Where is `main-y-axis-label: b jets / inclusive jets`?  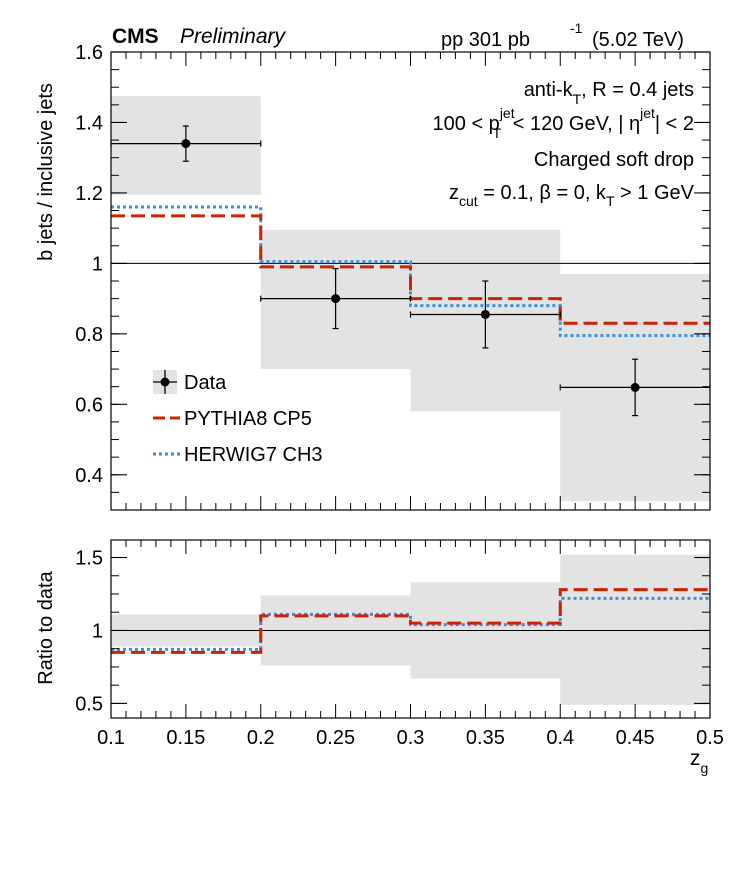 main-y-axis-label: b jets / inclusive jets is located at coordinates (46, 172).